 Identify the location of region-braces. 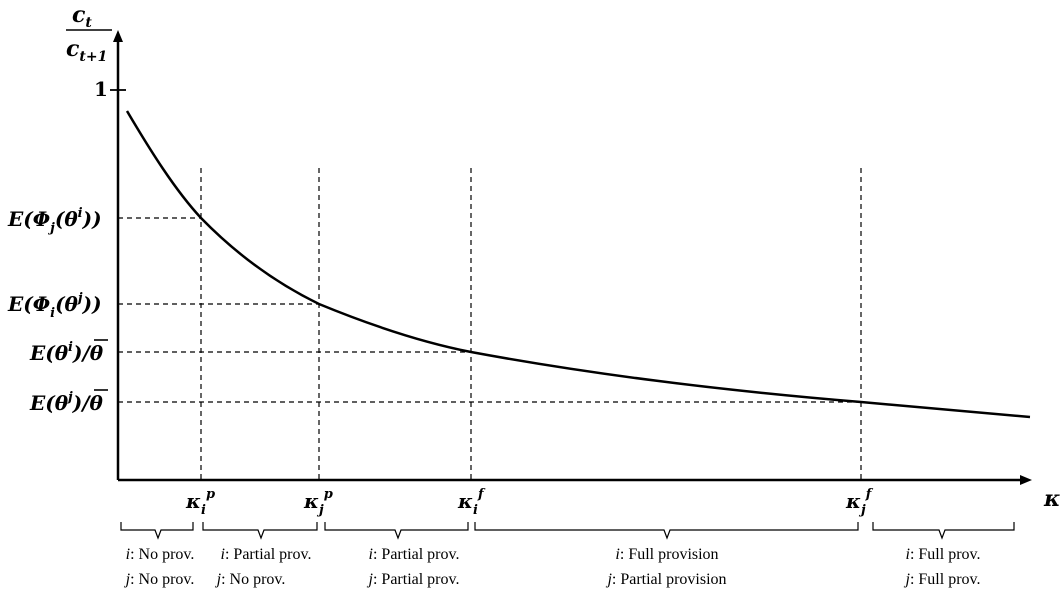
(567, 531).